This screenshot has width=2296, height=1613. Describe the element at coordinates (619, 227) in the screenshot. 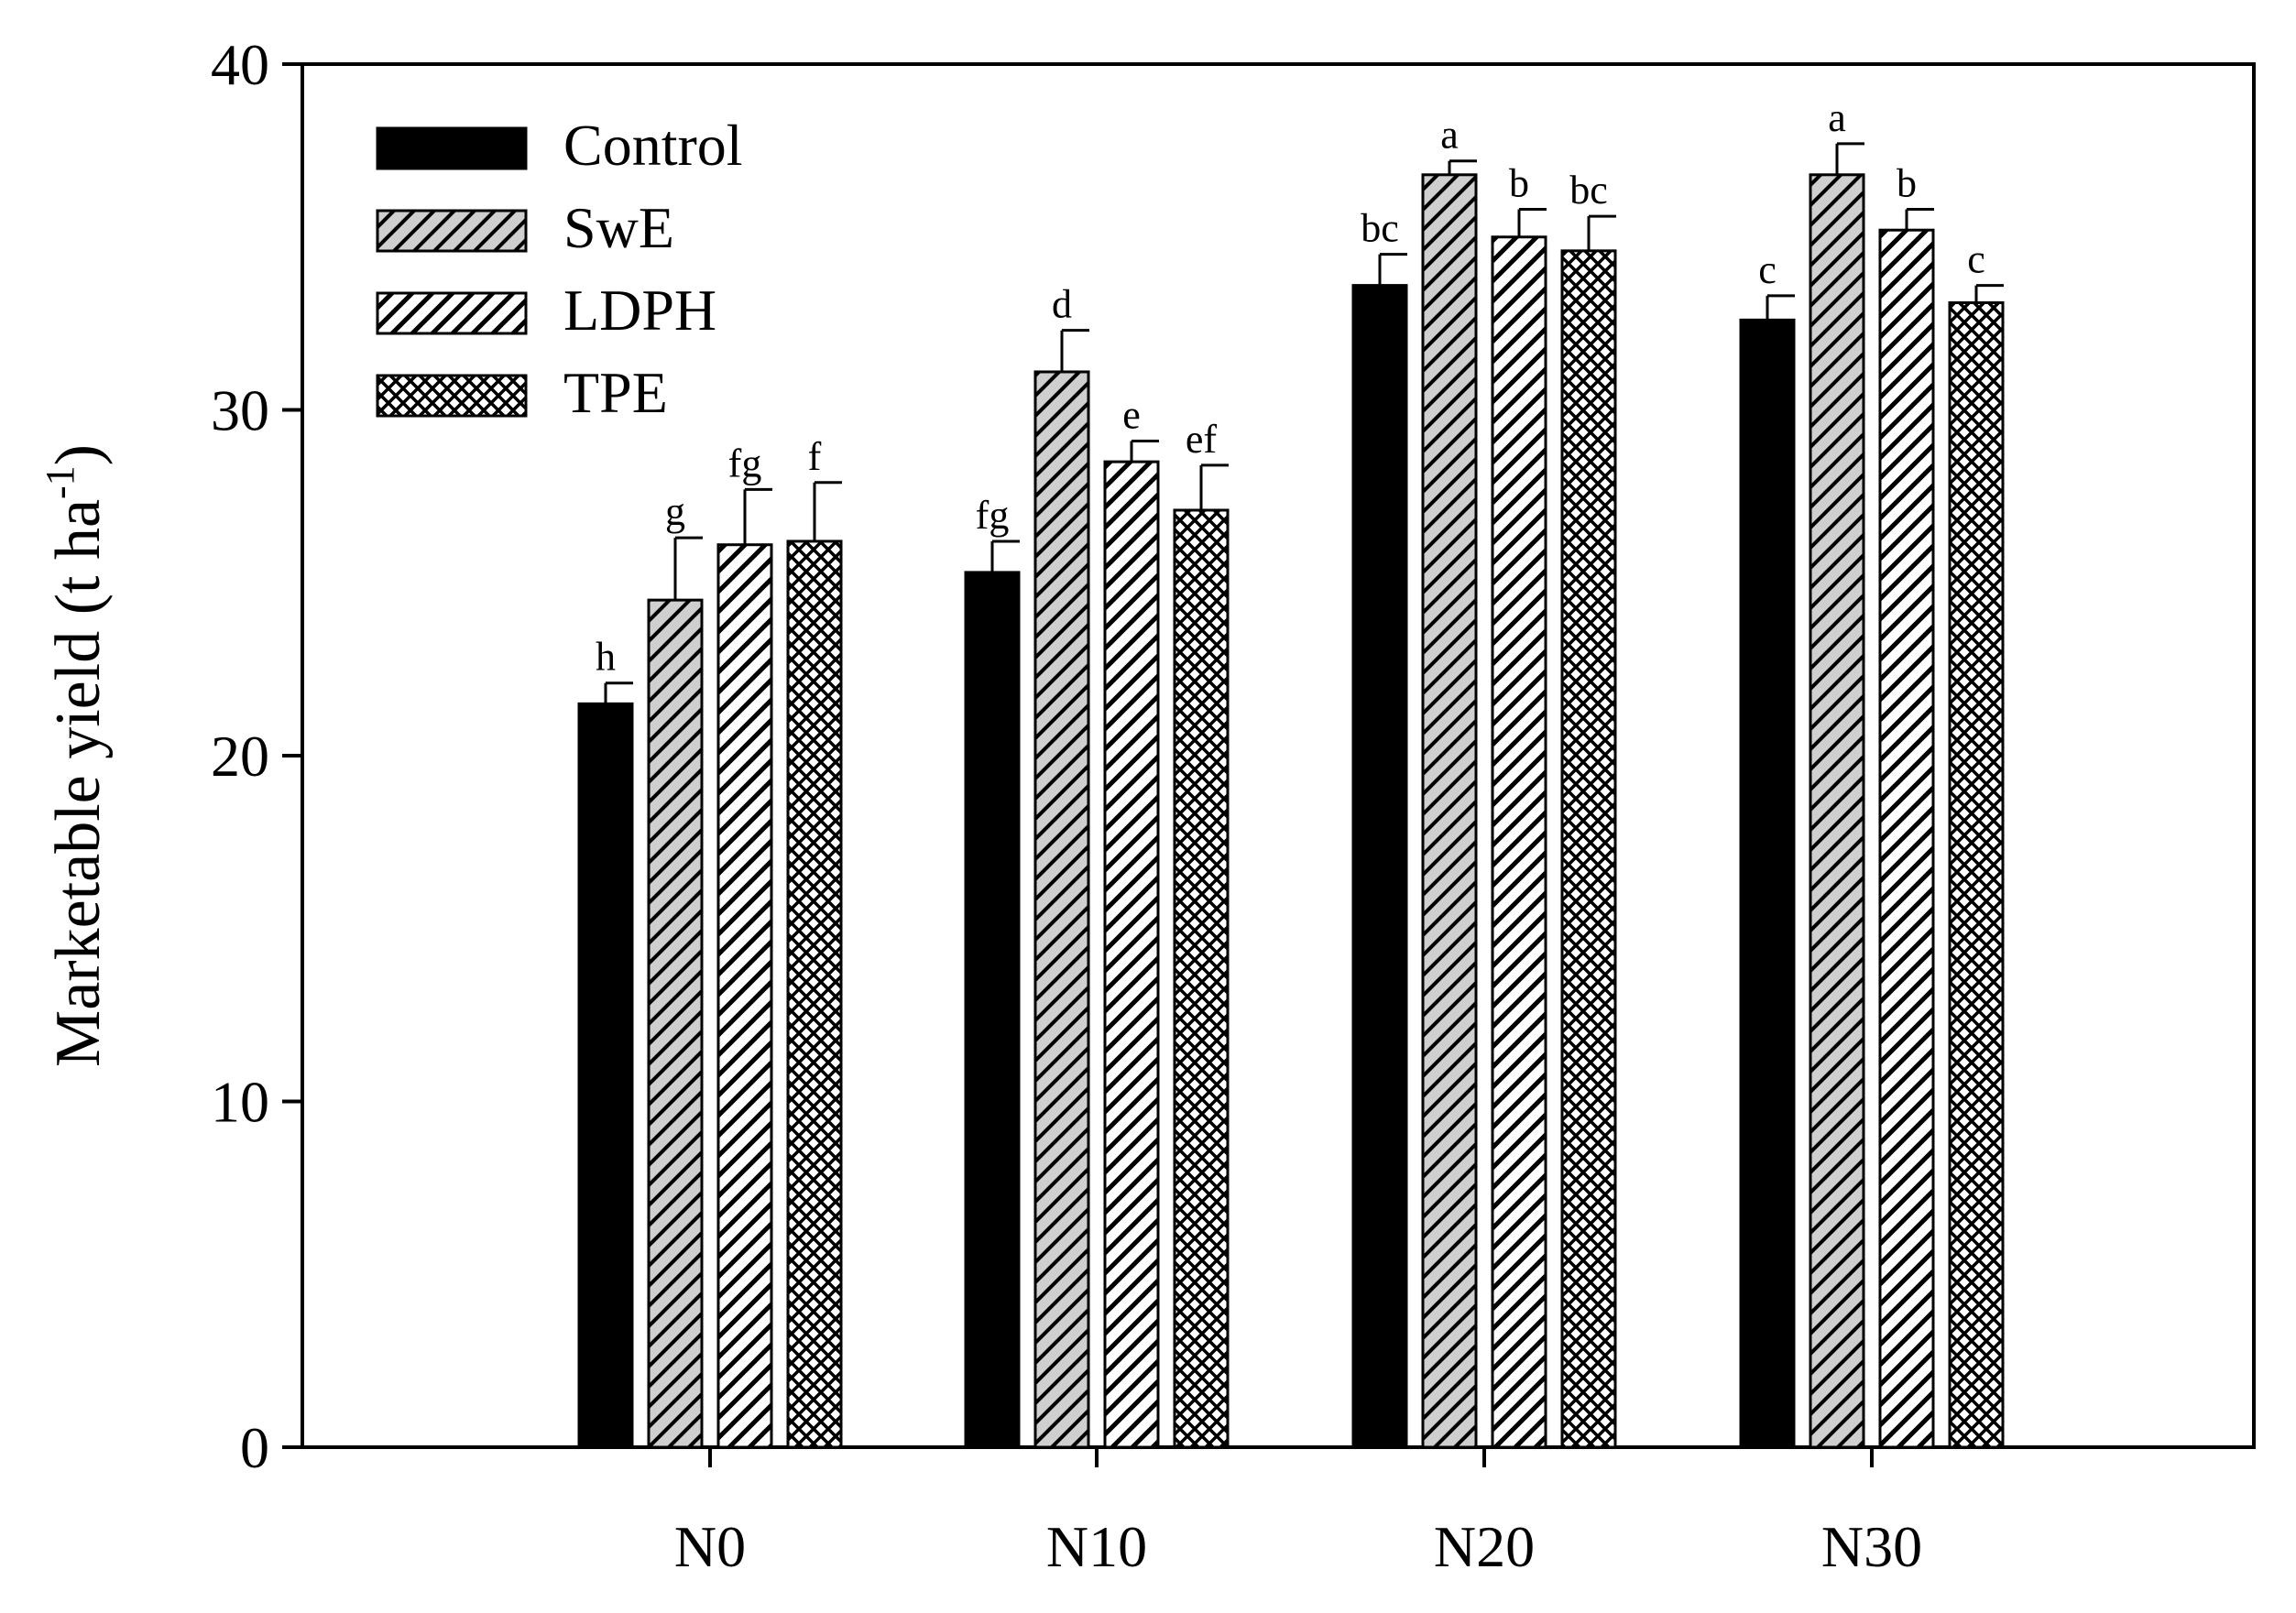

I see `legend-label-swe: SwE` at that location.